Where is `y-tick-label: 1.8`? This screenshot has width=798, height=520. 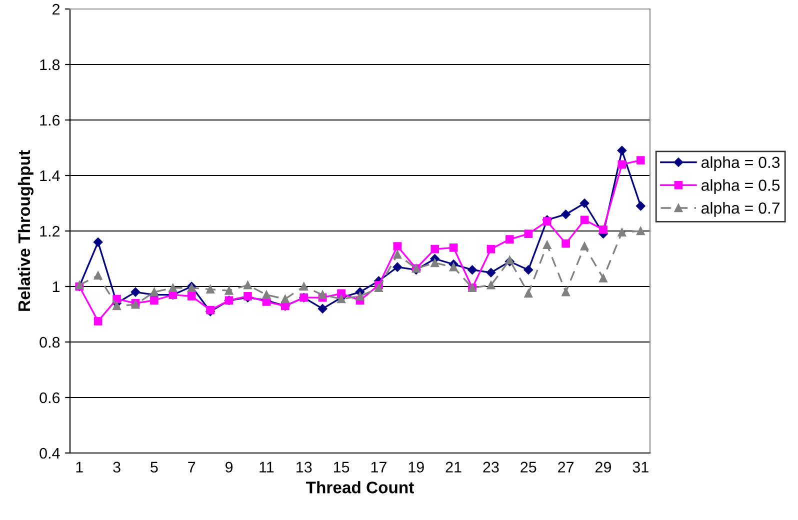
y-tick-label: 1.8 is located at coordinates (50, 64).